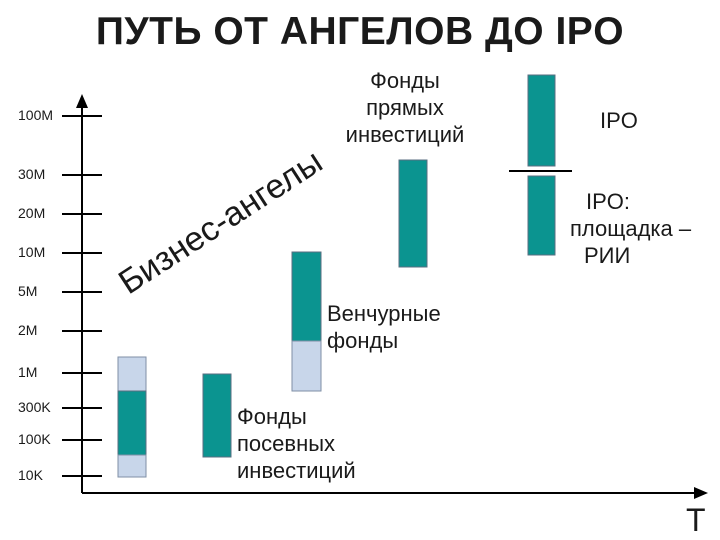 The image size is (720, 540). Describe the element at coordinates (360, 31) in the screenshot. I see `page-title: ПУТЬ ОТ АНГЕЛОВ ДО IPO` at that location.